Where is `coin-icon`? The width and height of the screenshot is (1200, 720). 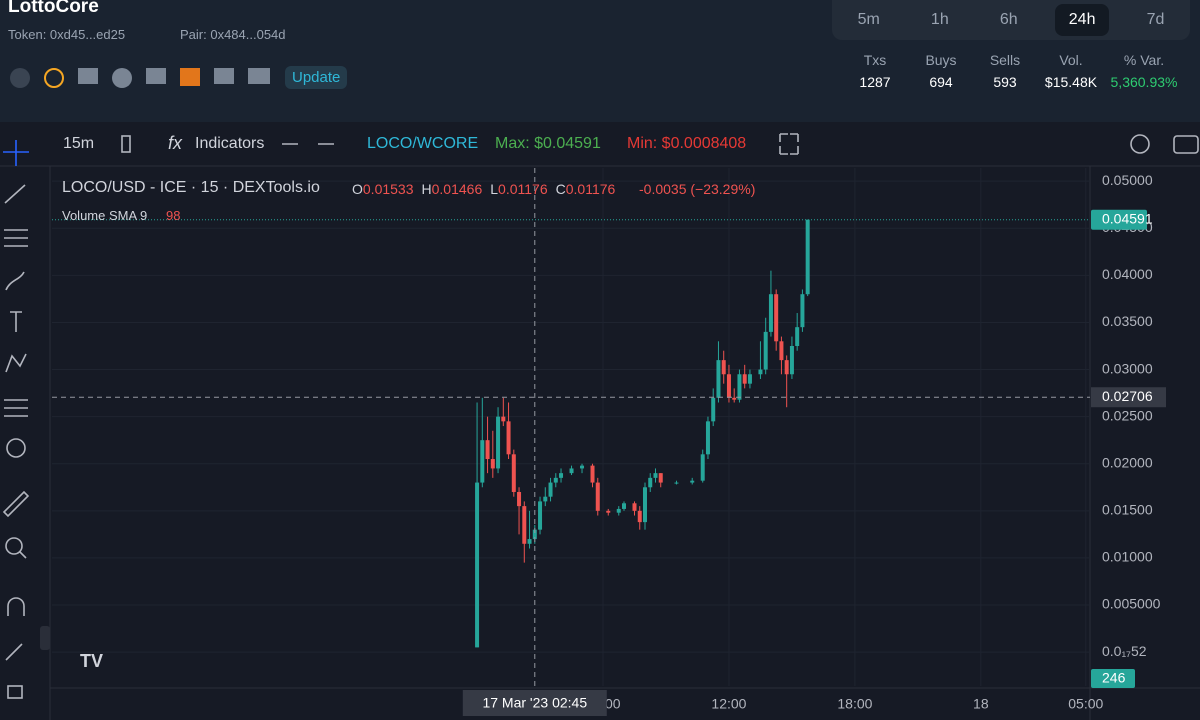
coin-icon is located at coordinates (54, 78).